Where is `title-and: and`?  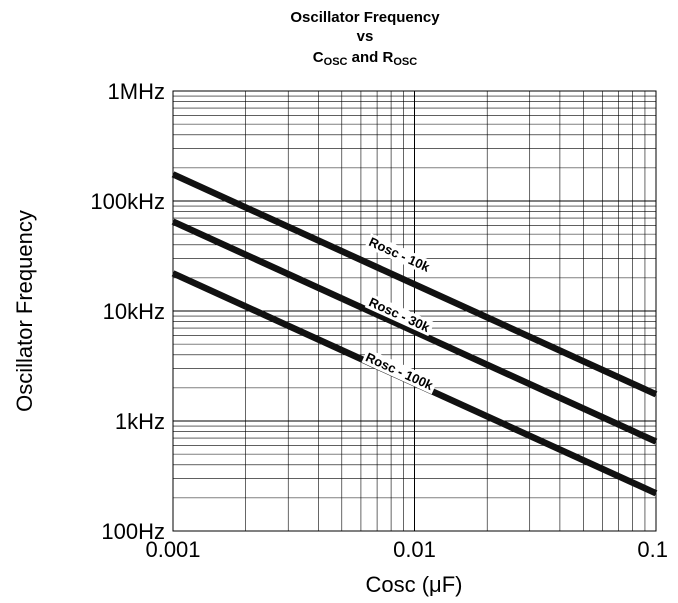 title-and: and is located at coordinates (365, 57).